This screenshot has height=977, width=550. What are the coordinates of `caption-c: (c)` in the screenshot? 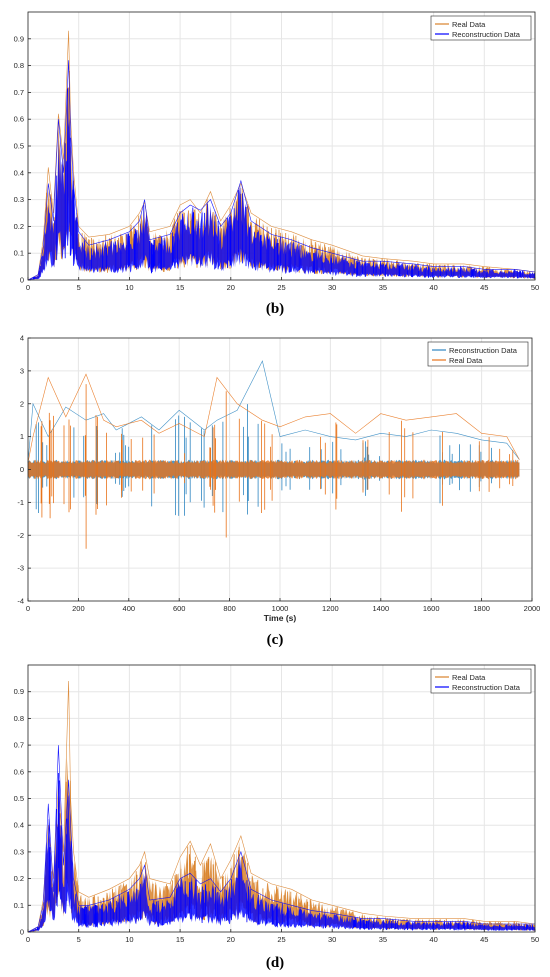 It's located at (275, 640).